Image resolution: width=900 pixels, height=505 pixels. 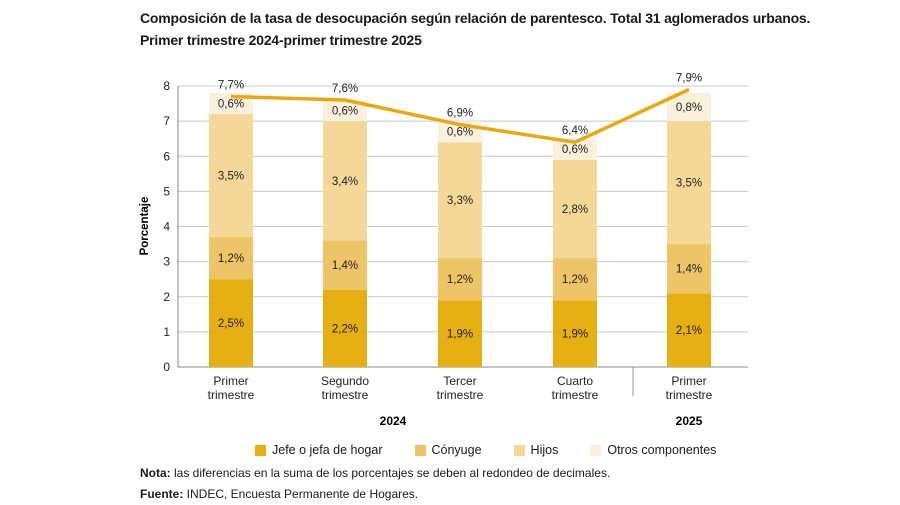 I want to click on legend-item: Hijos, so click(x=536, y=450).